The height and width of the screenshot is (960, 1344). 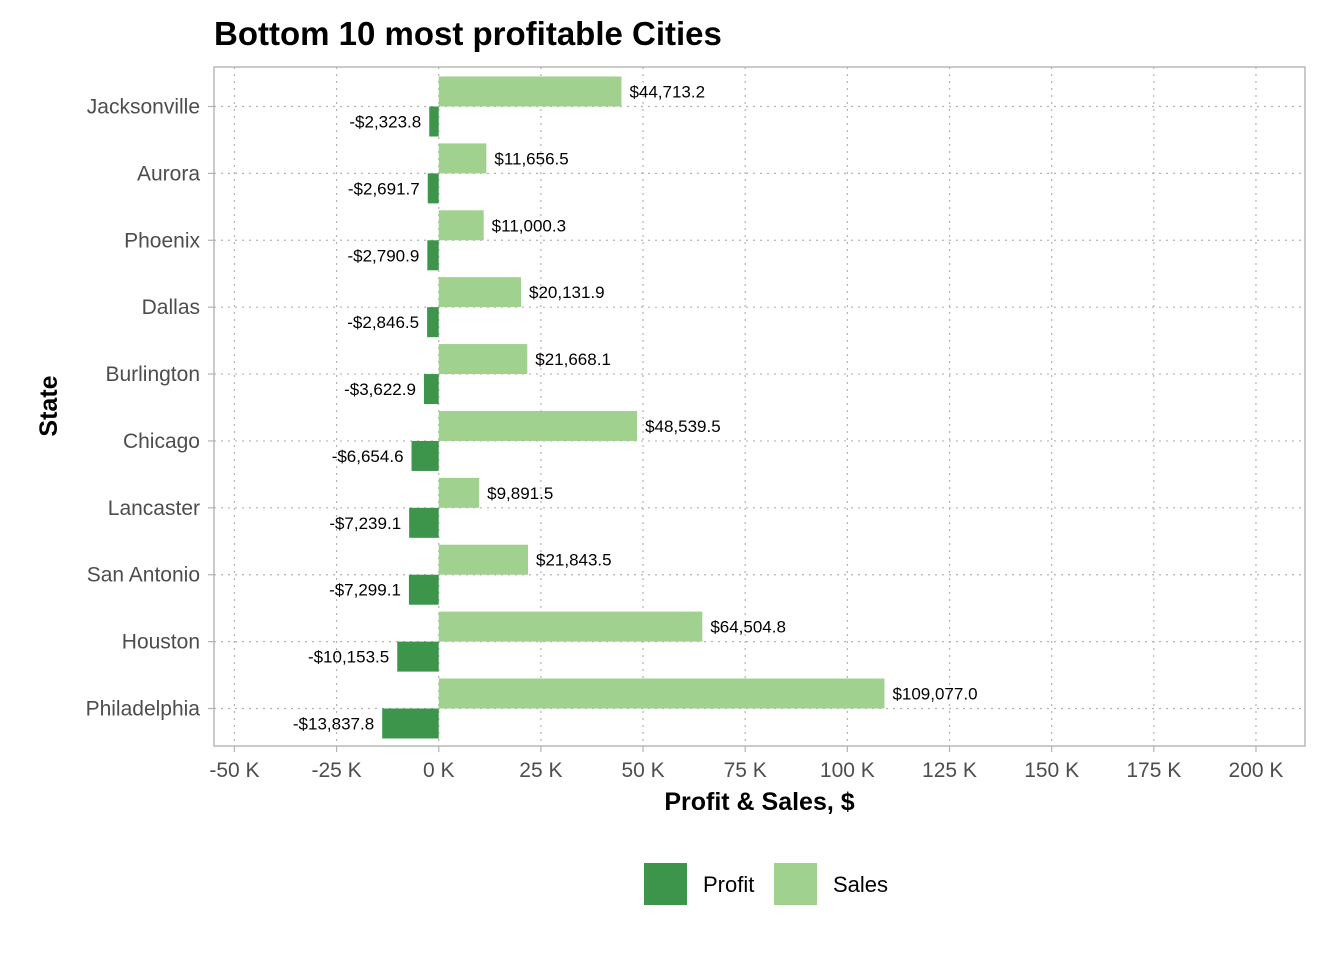 What do you see at coordinates (383, 255) in the screenshot?
I see `data-label-profit-2: -$2,790.9` at bounding box center [383, 255].